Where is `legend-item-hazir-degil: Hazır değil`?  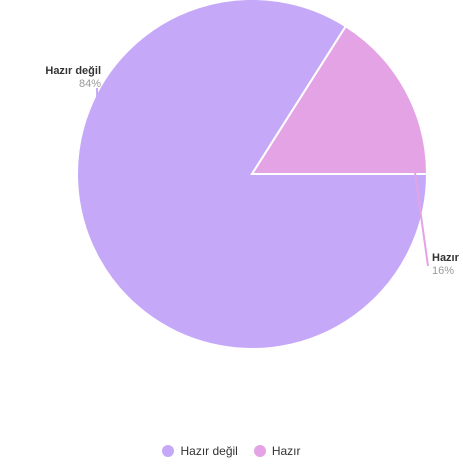
legend-item-hazir-degil: Hazır değil is located at coordinates (200, 451).